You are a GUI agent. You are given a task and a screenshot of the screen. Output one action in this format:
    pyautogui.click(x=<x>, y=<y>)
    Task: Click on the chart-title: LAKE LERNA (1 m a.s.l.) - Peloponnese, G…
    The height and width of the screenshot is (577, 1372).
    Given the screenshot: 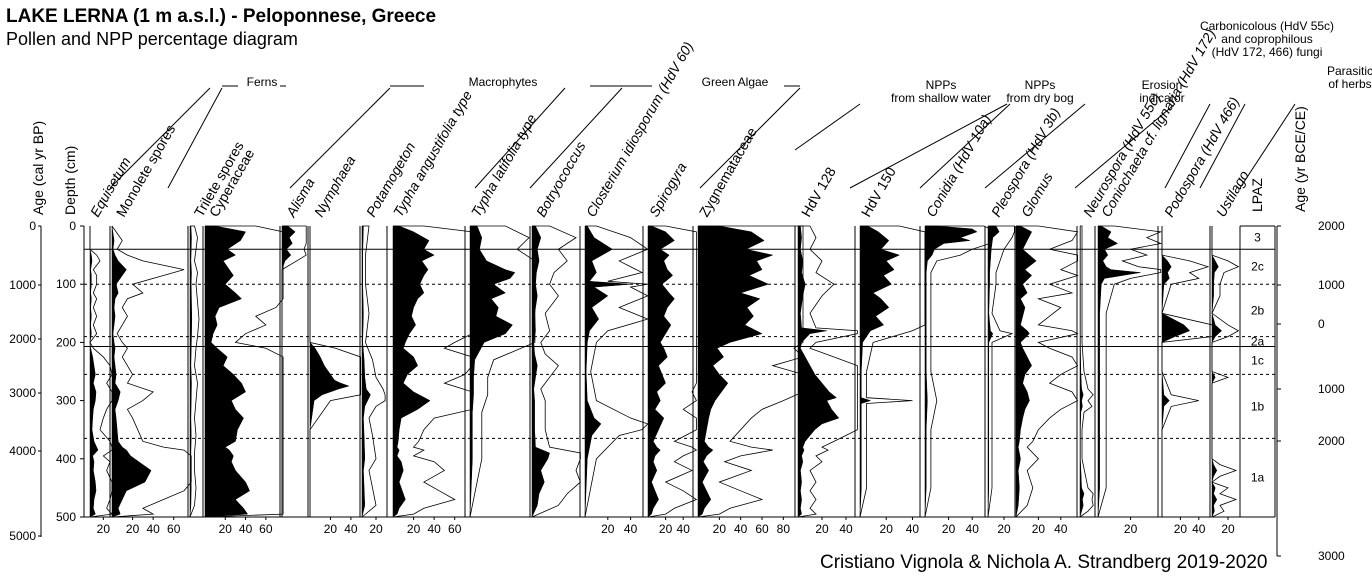 What is the action you would take?
    pyautogui.click(x=221, y=16)
    